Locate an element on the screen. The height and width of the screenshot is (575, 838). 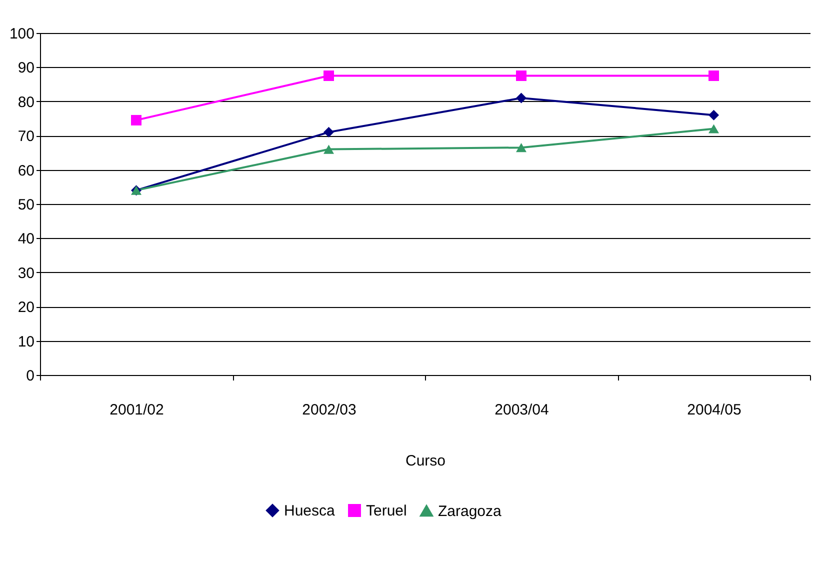
x-axis-title: Curso is located at coordinates (425, 461).